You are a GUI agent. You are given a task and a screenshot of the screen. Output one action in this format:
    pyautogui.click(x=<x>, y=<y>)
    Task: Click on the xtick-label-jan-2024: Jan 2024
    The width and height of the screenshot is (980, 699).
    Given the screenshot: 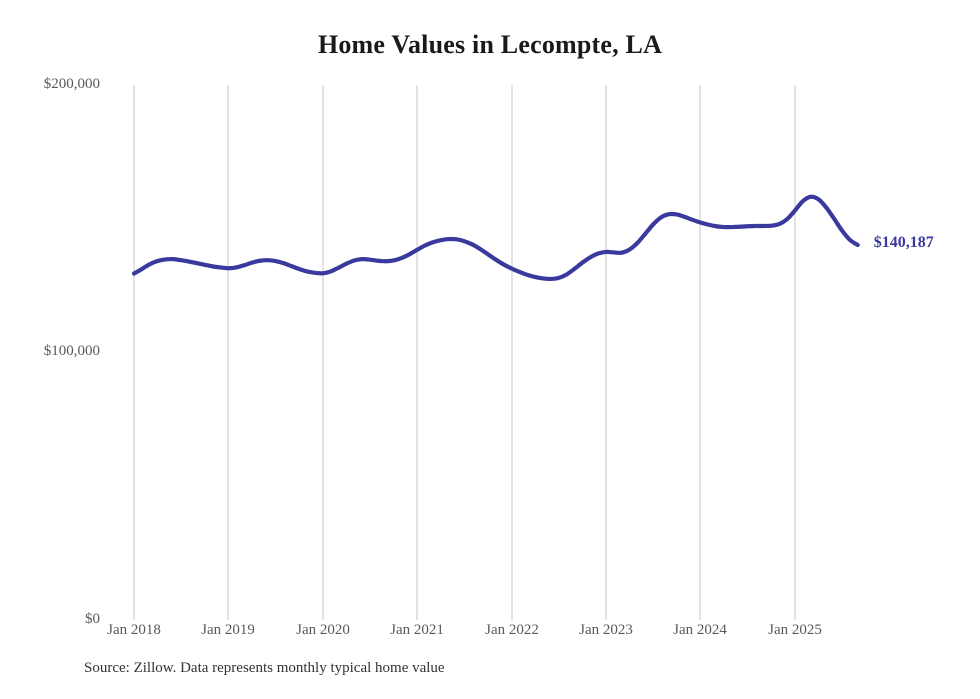 What is the action you would take?
    pyautogui.click(x=700, y=630)
    